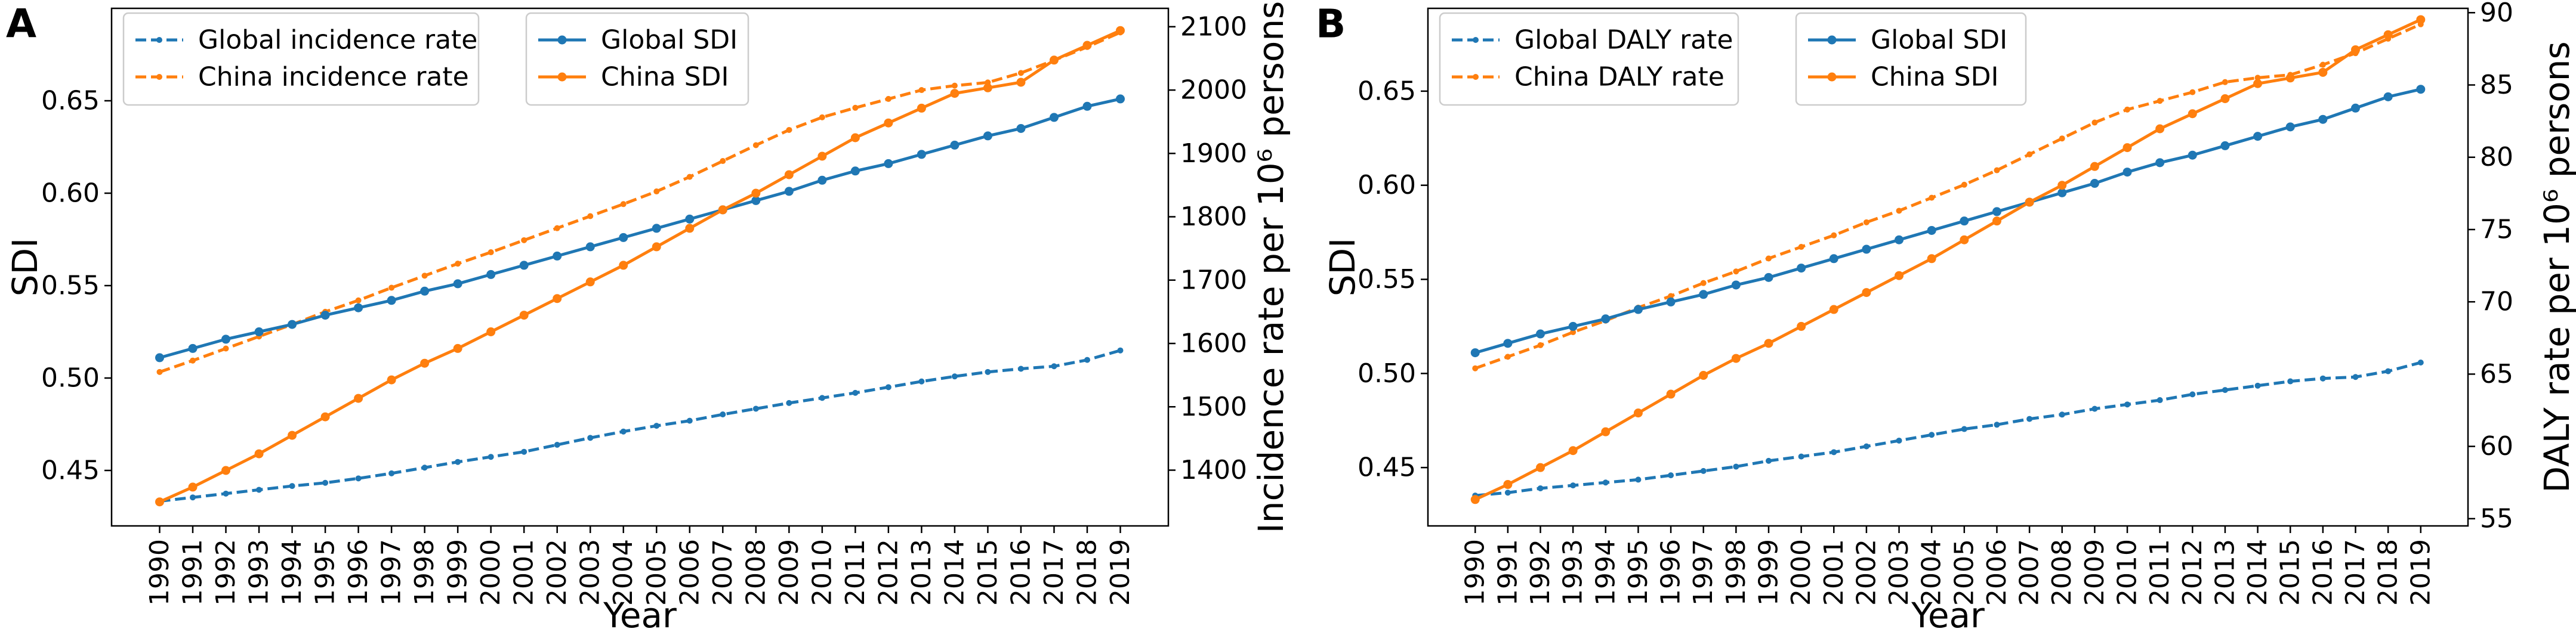  What do you see at coordinates (988, 572) in the screenshot?
I see `x-tick-label: 2015` at bounding box center [988, 572].